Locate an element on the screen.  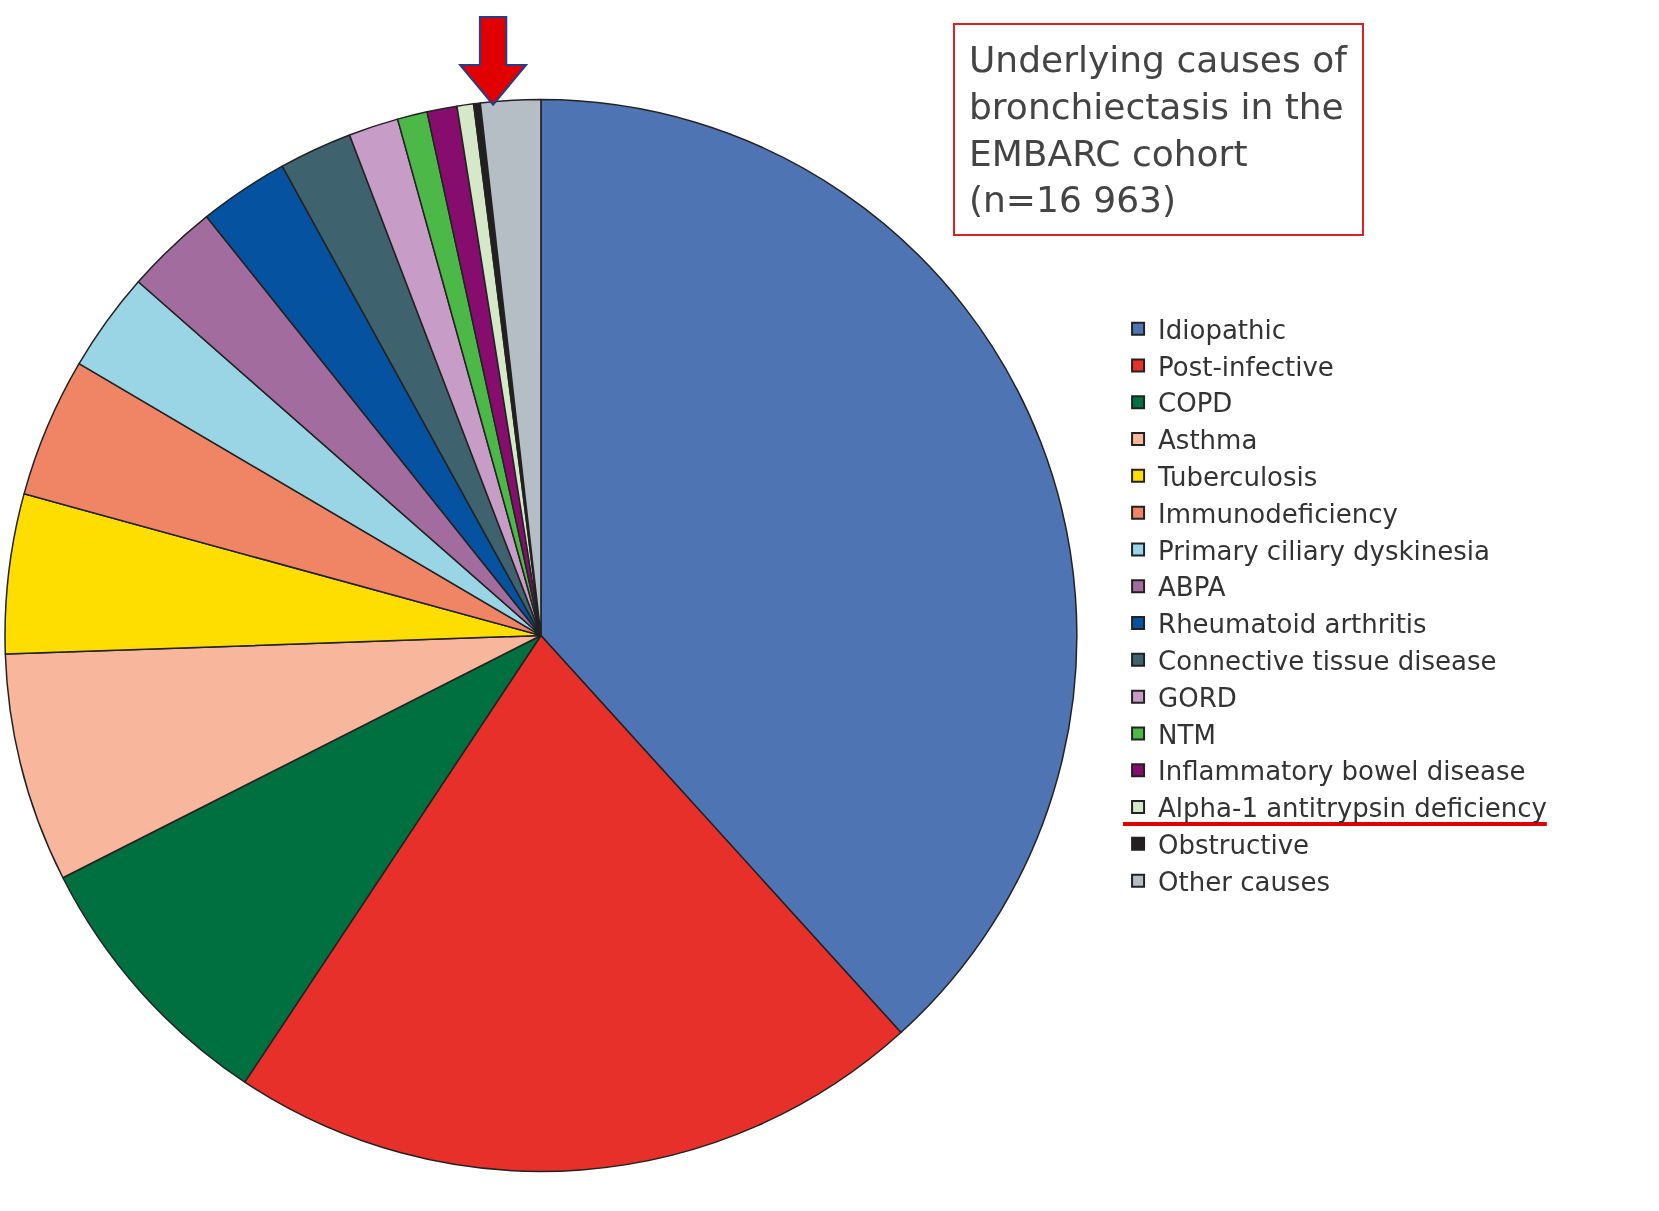
legend-label: Idiopathic is located at coordinates (1222, 329).